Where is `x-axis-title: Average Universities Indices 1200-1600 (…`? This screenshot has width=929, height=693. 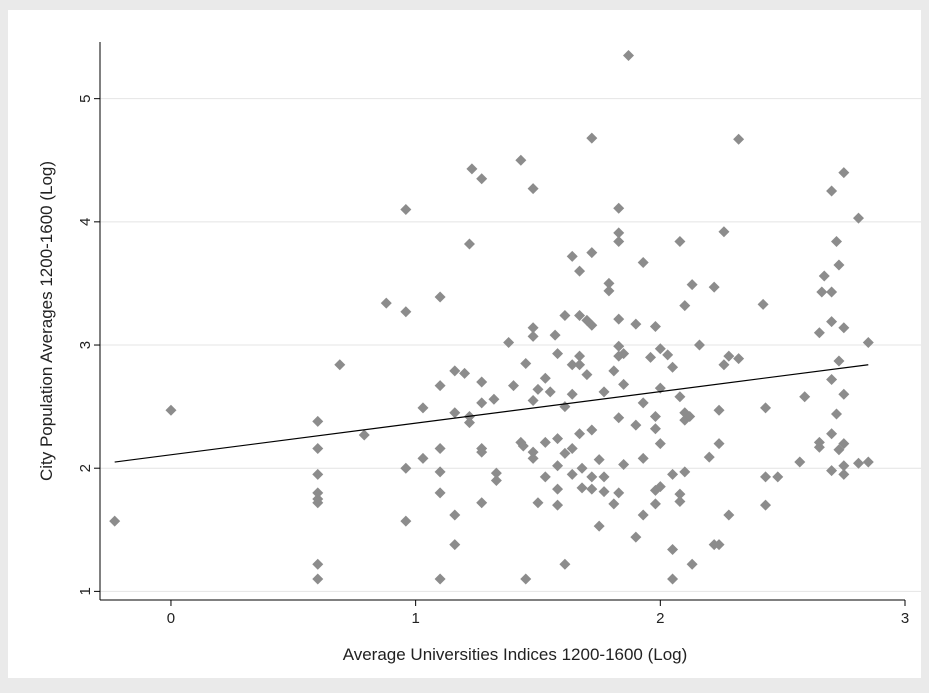 x-axis-title: Average Universities Indices 1200-1600 (… is located at coordinates (515, 654).